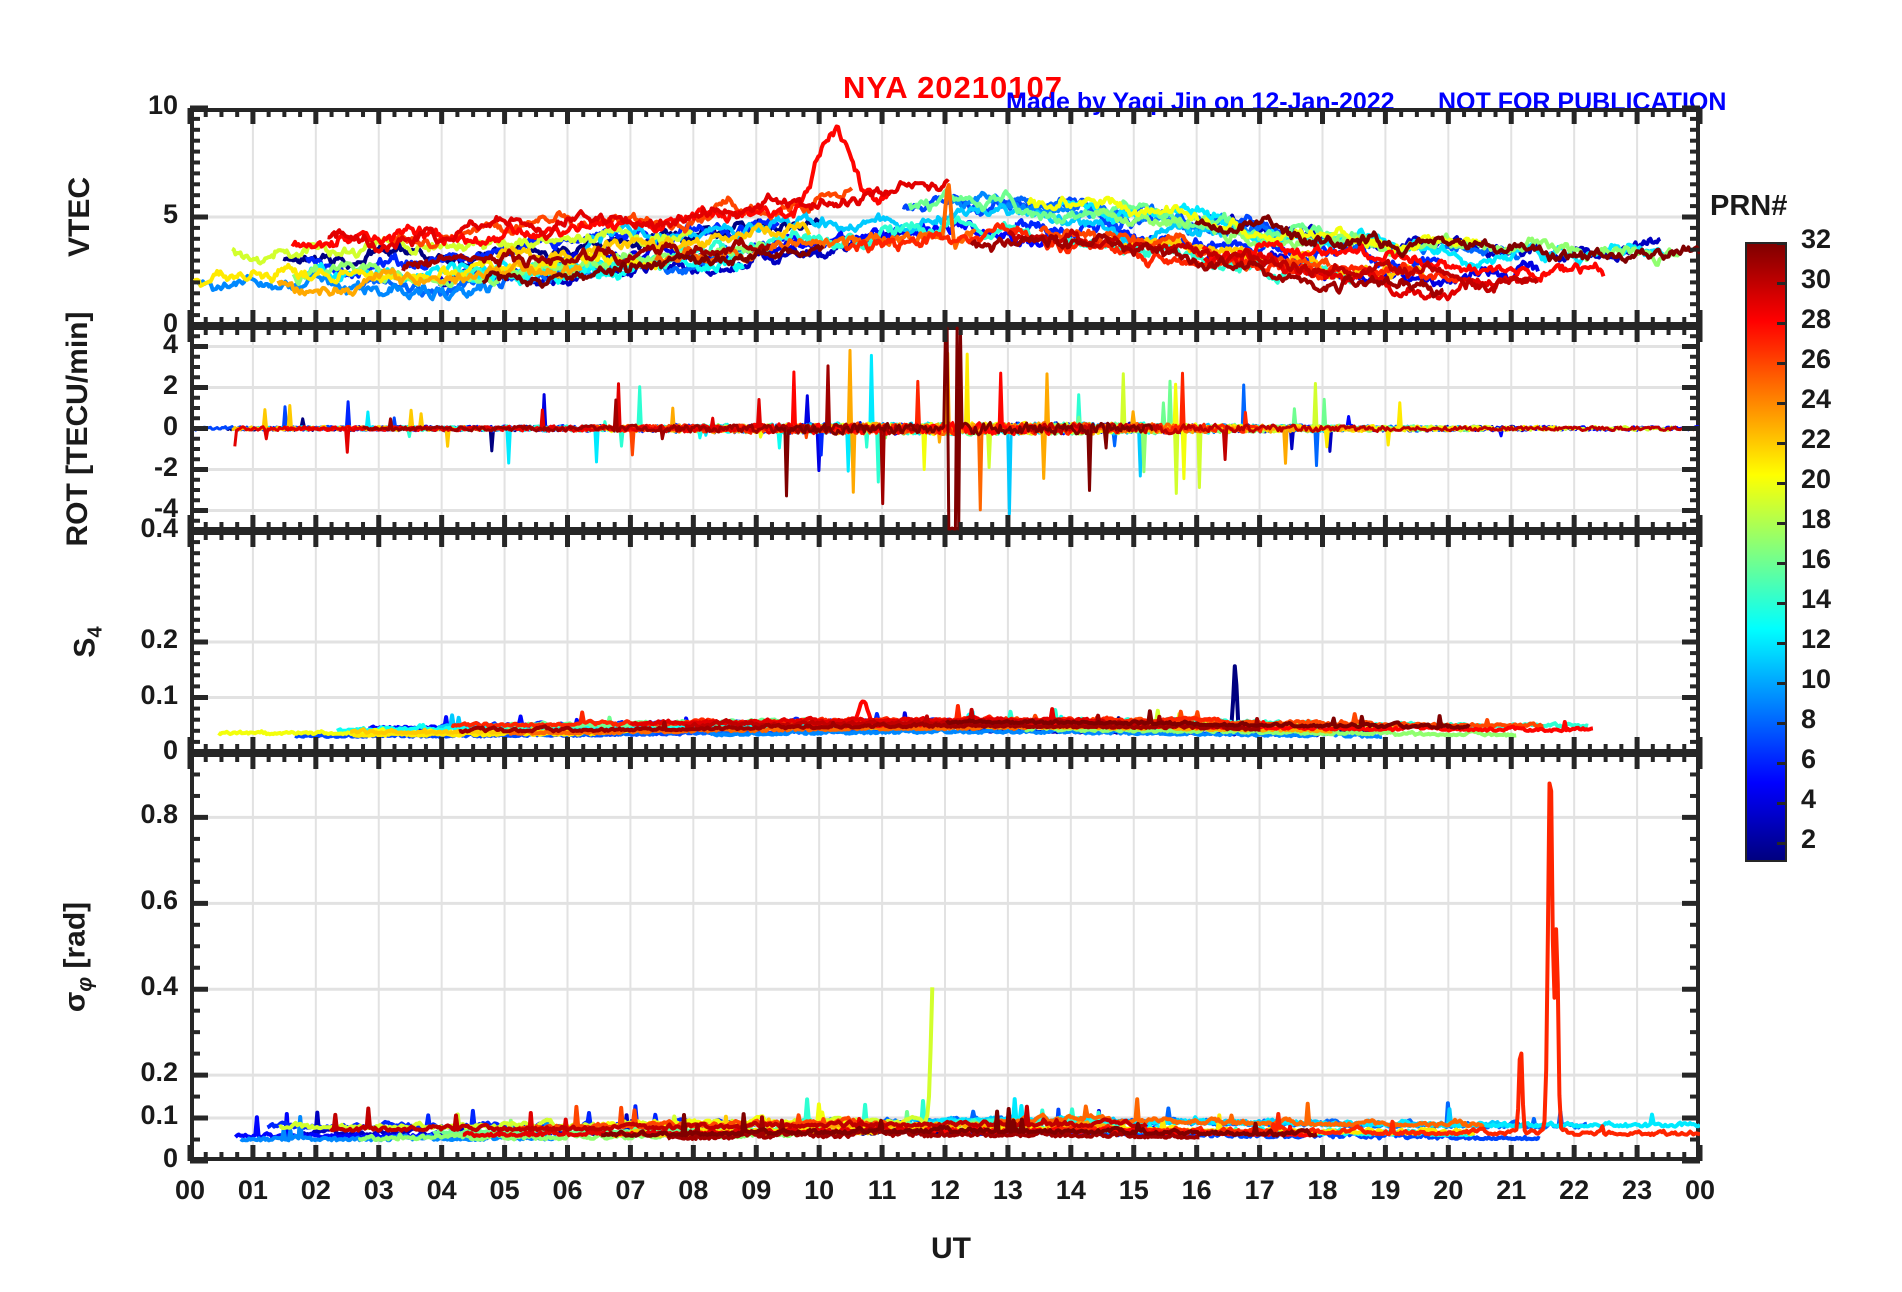 The height and width of the screenshot is (1292, 1902). I want to click on panel-2-ytick-1: -2, so click(165, 466).